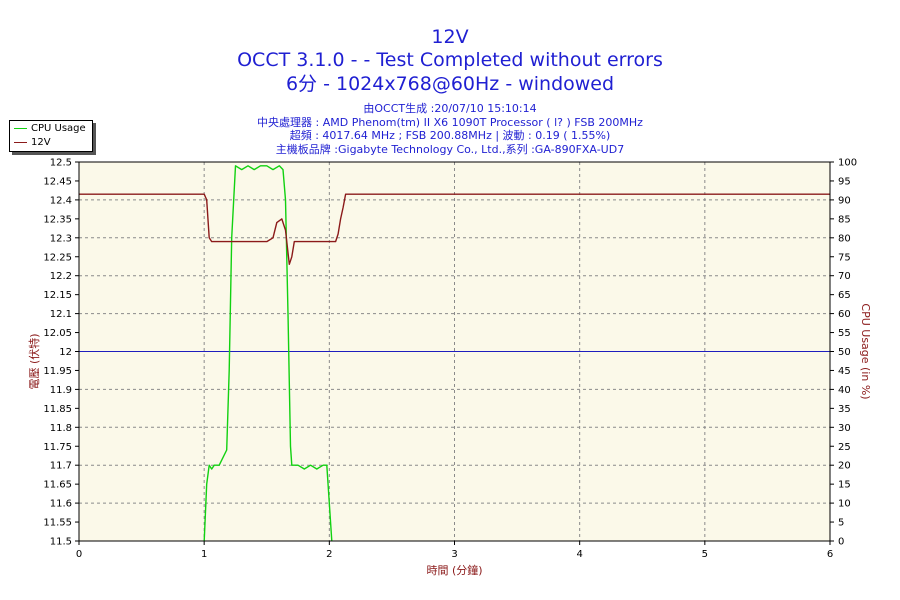  I want to click on y-tick-label: 11.5, so click(61, 542).